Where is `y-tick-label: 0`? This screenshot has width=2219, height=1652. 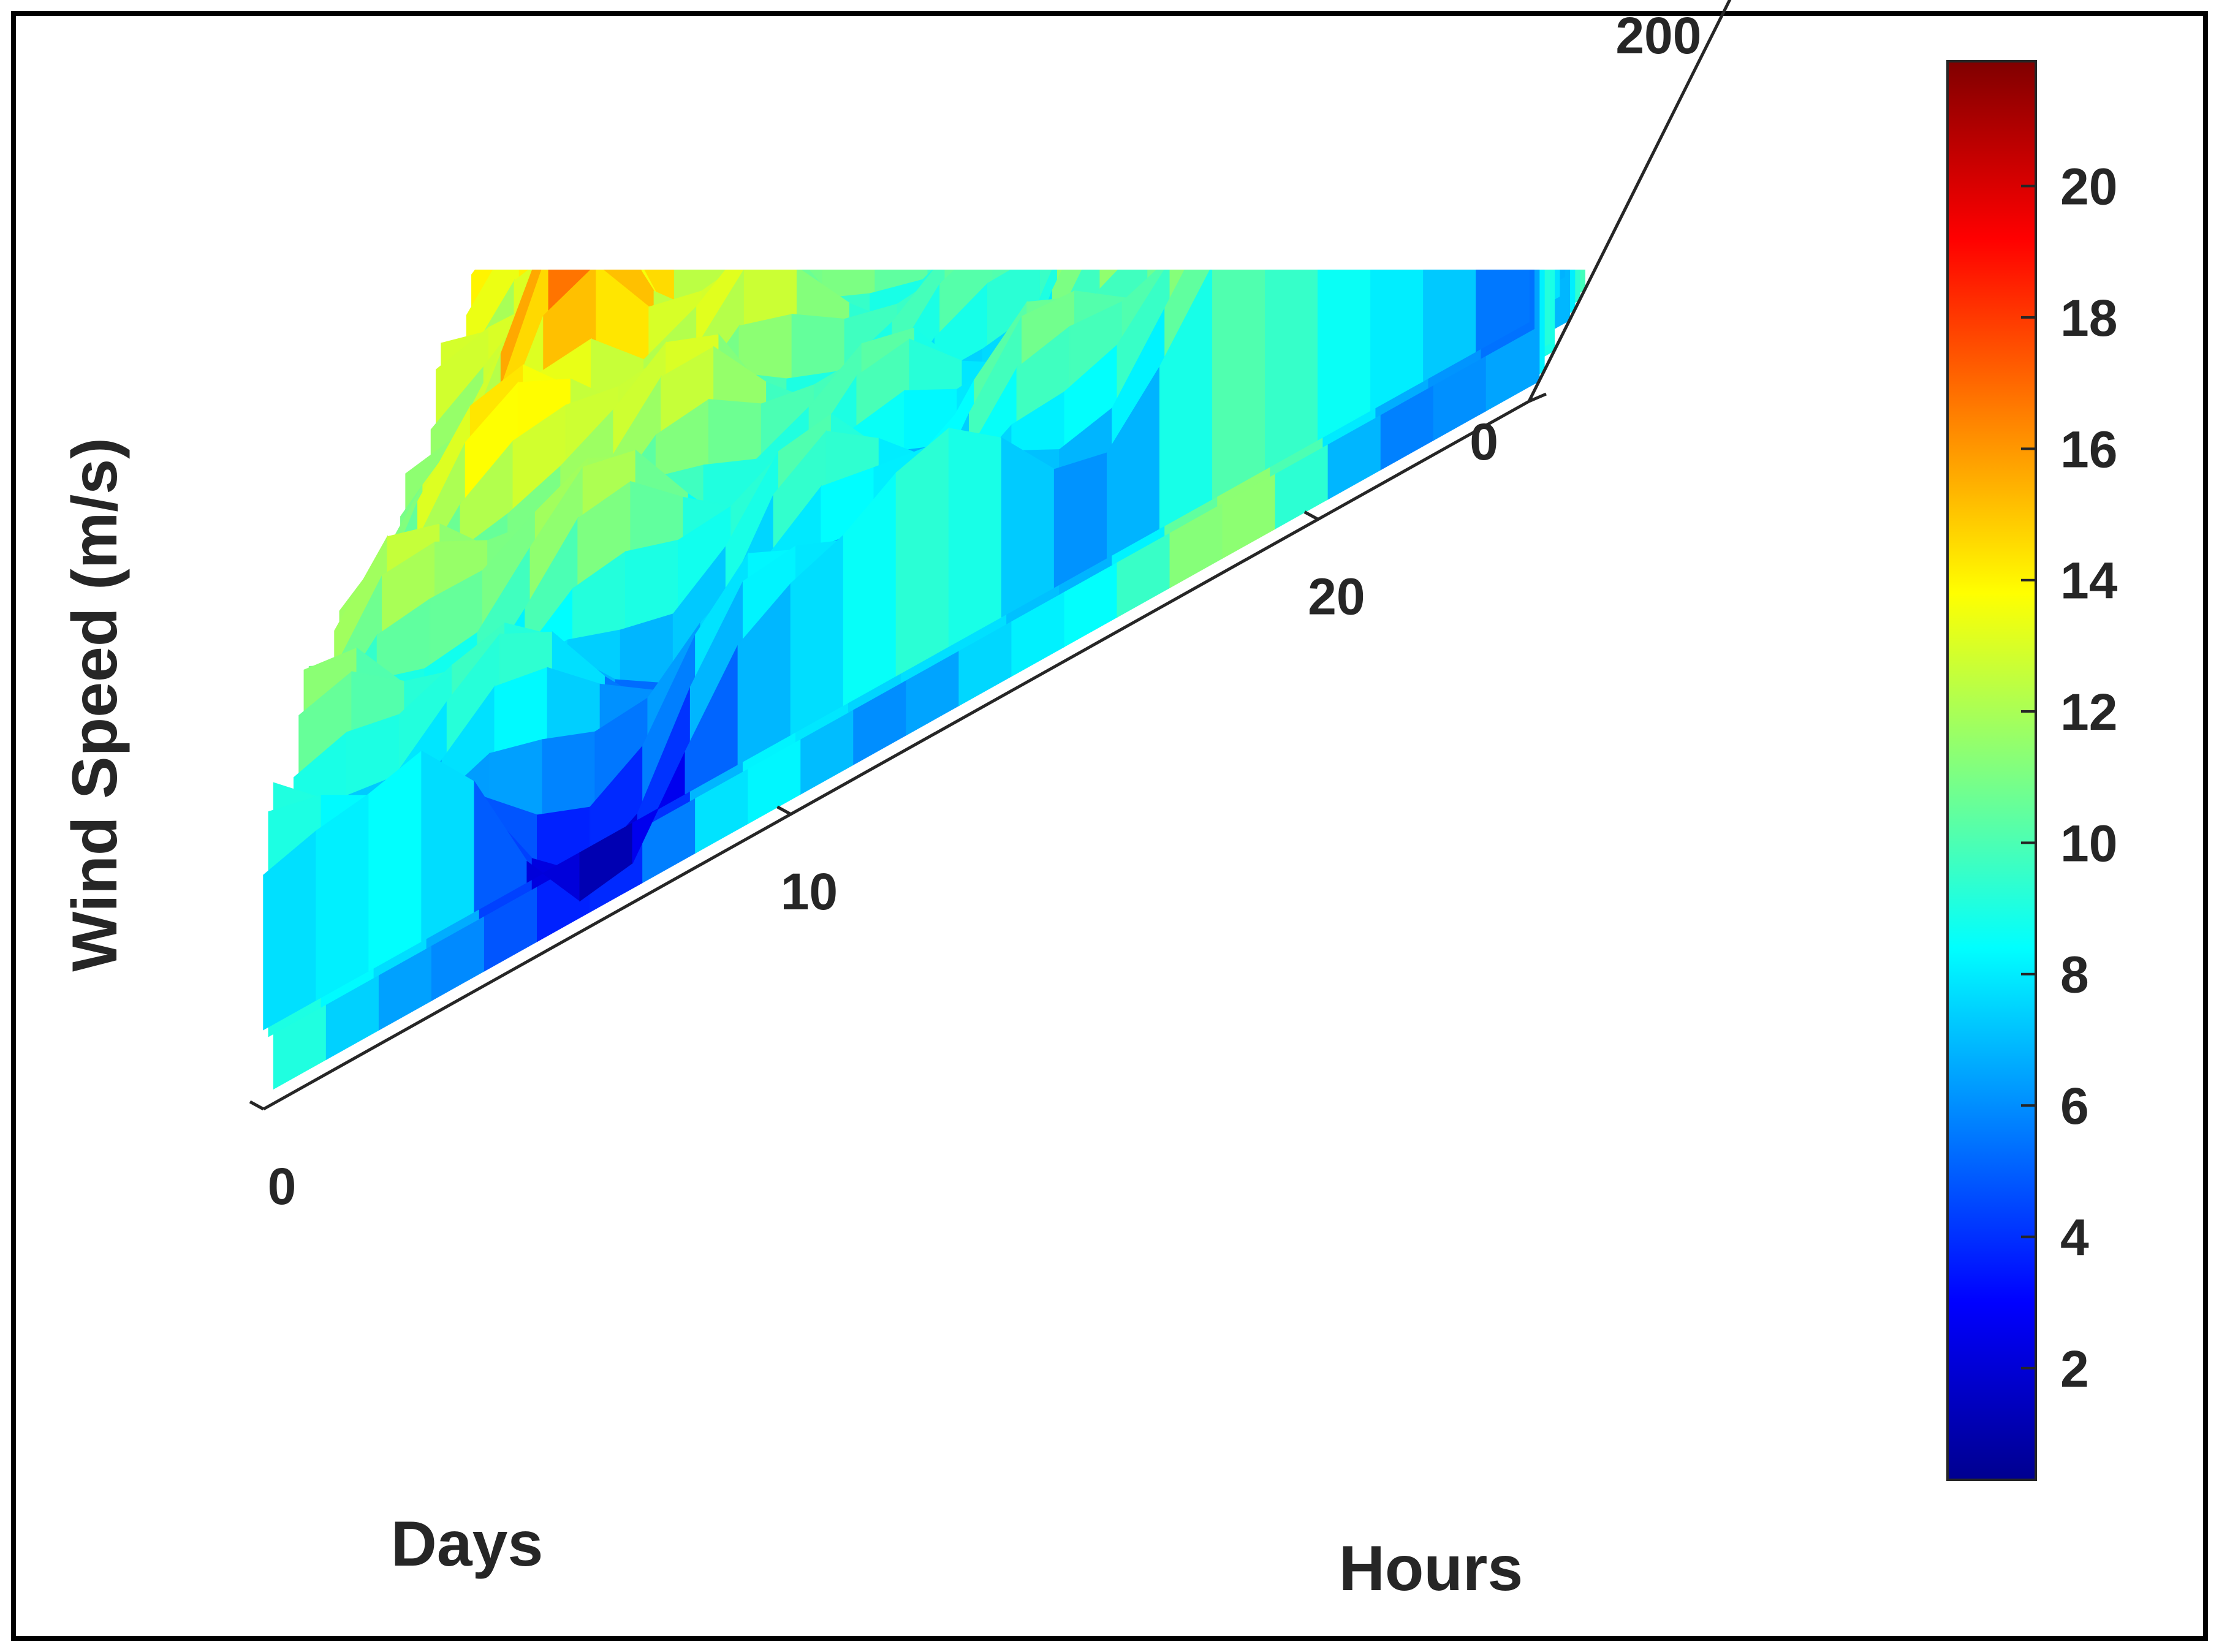
y-tick-label: 0 is located at coordinates (1484, 442).